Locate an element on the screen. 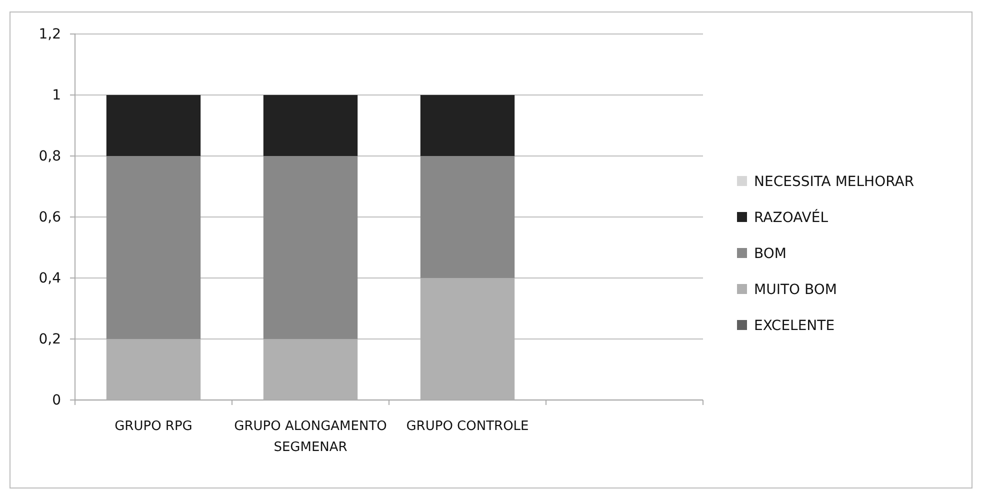 Image resolution: width=982 pixels, height=490 pixels. y-tick-label: 0,8 is located at coordinates (49, 156).